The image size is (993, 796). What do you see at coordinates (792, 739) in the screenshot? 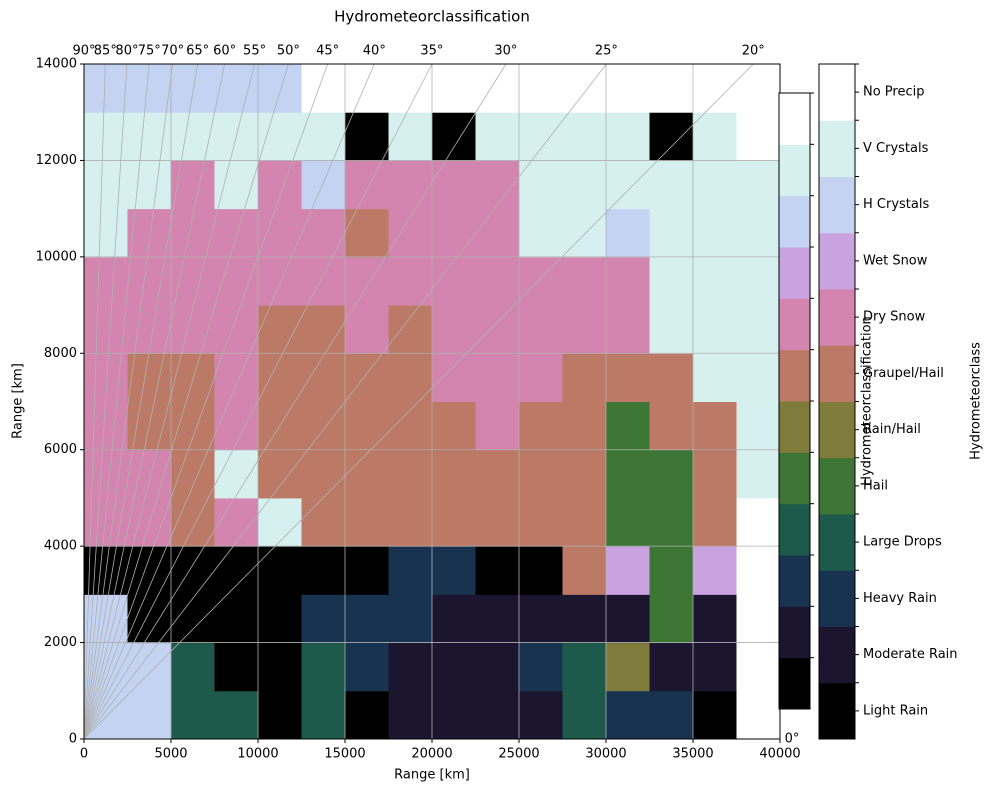
I see `elevation-label: 0°` at bounding box center [792, 739].